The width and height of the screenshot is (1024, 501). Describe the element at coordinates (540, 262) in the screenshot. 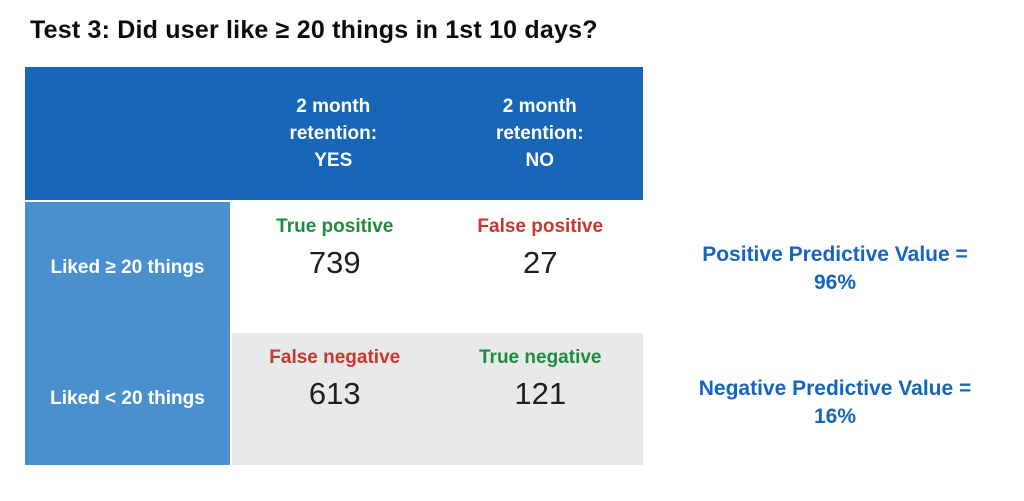

I see `cell-value: 27` at that location.